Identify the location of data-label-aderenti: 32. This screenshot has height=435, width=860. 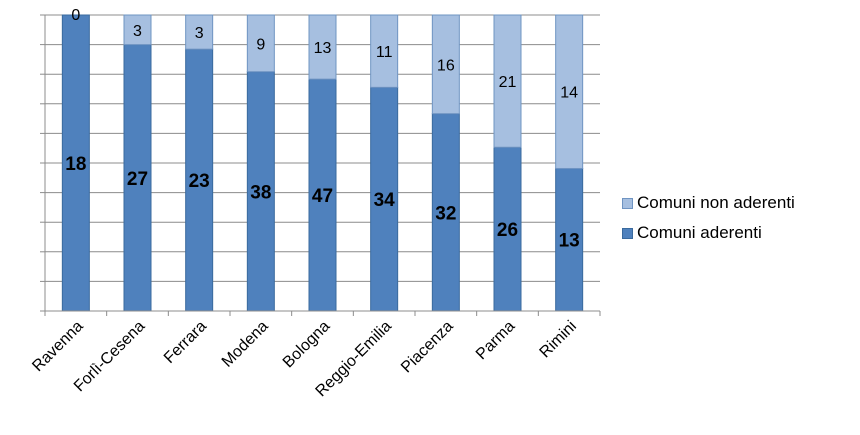
(445, 213).